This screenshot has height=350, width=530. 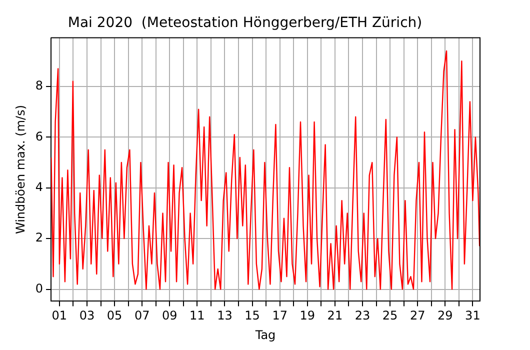 What do you see at coordinates (39, 288) in the screenshot?
I see `y-tick-label: 0` at bounding box center [39, 288].